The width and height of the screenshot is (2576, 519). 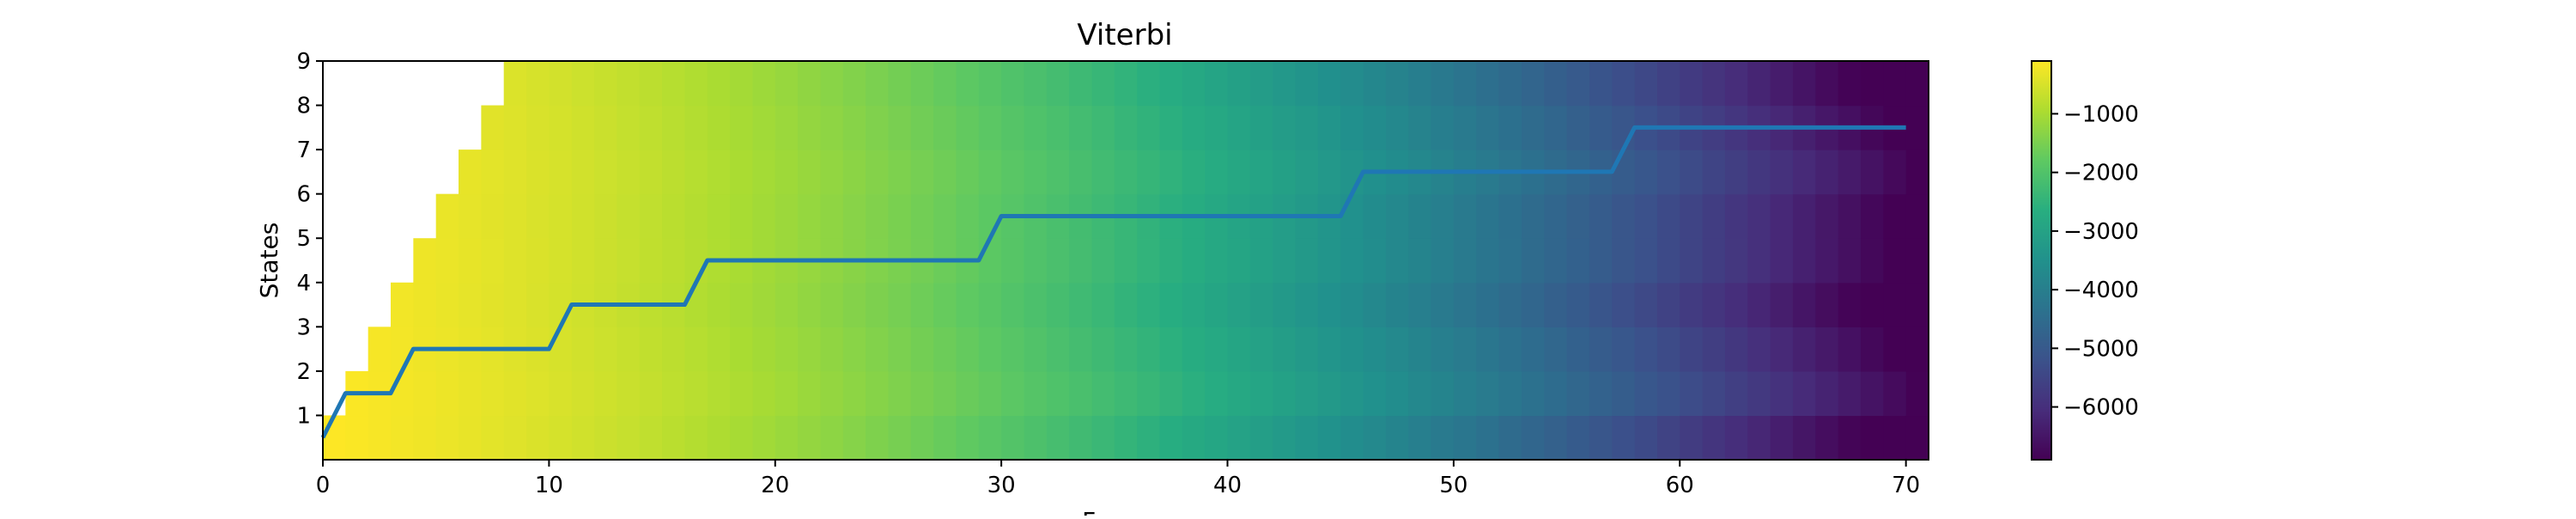 I want to click on colorbar-tick-label: −4000, so click(x=2101, y=290).